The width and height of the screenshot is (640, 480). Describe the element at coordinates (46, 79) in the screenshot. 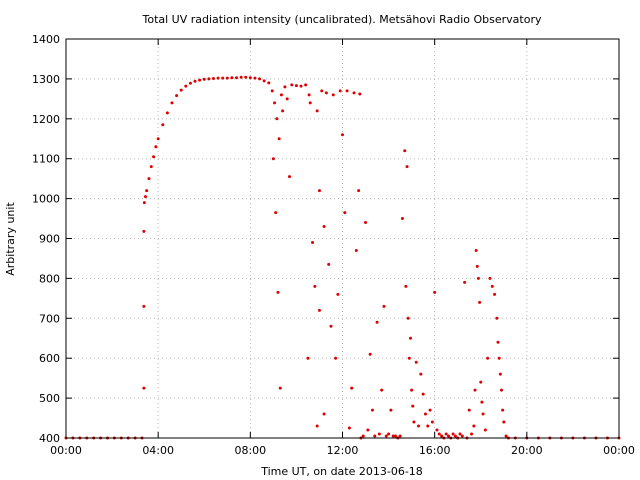

I see `y-tick-label: 1300` at that location.